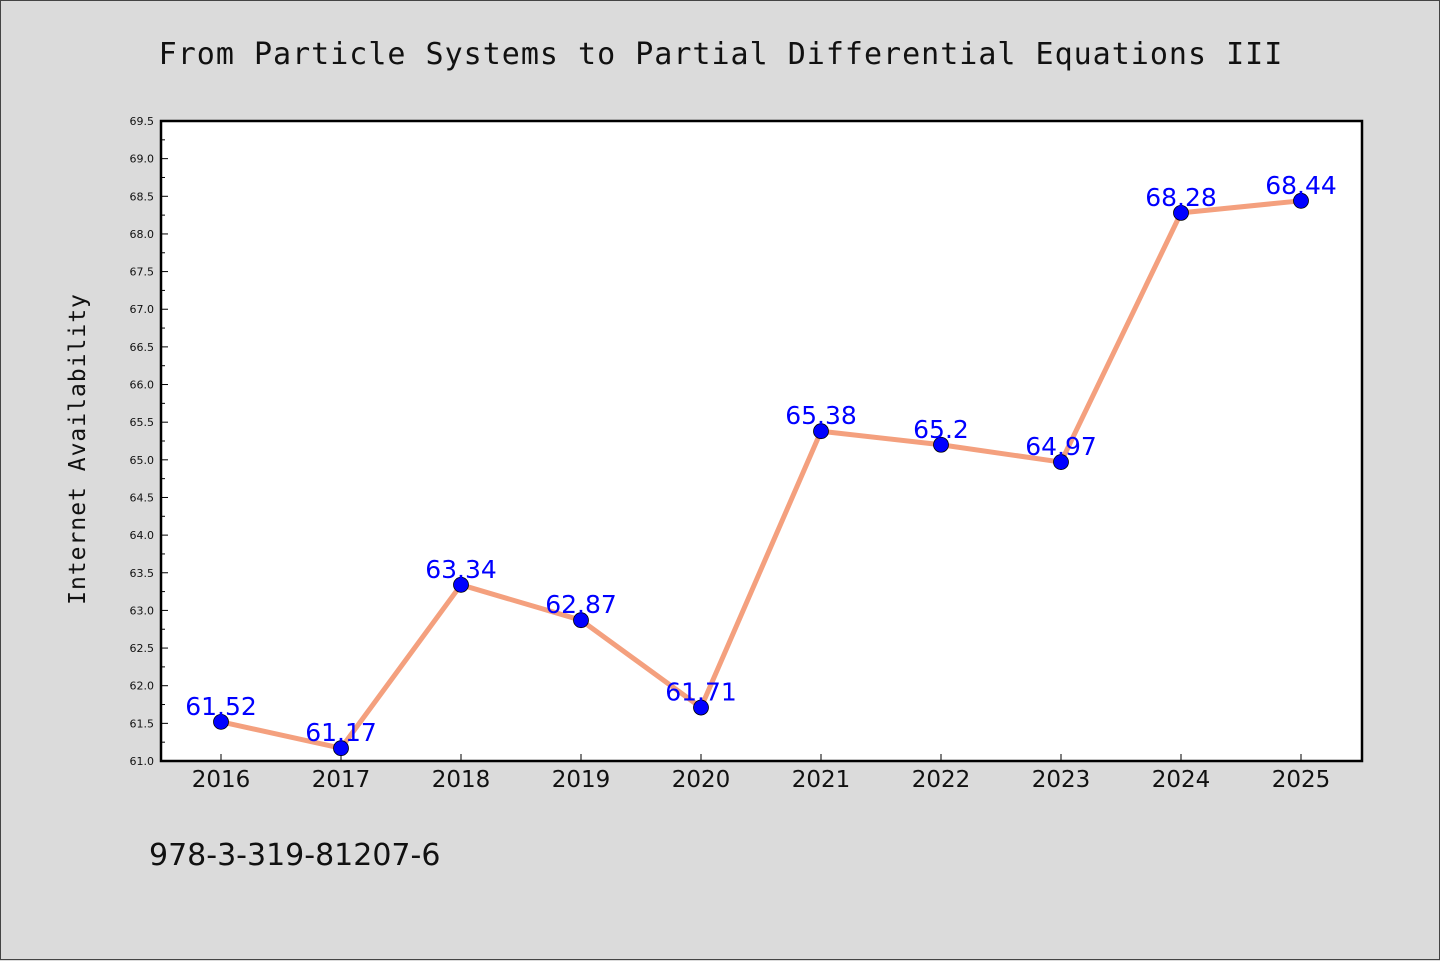  Describe the element at coordinates (461, 780) in the screenshot. I see `x-tick-label: 2018` at that location.